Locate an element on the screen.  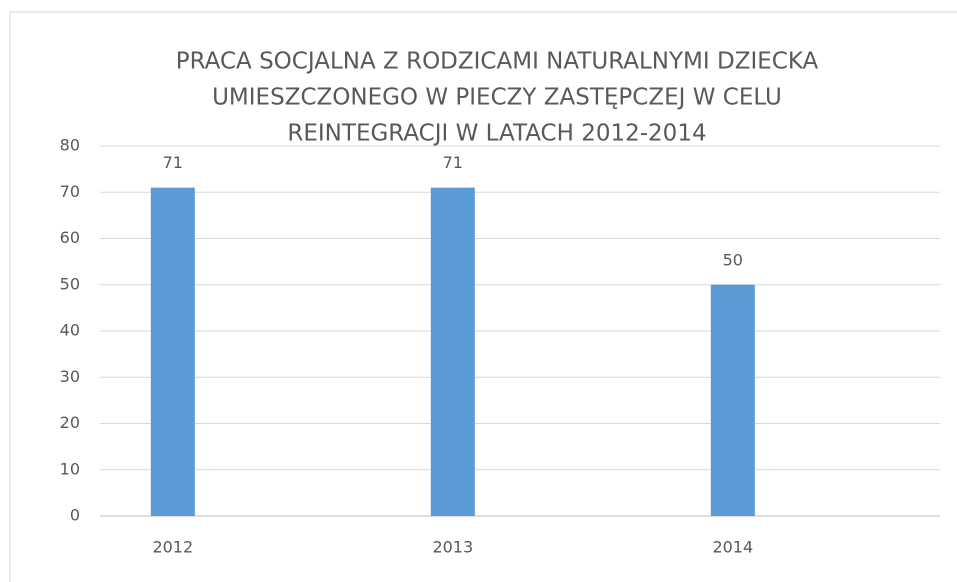
y-tick-label: 60 is located at coordinates (70, 237).